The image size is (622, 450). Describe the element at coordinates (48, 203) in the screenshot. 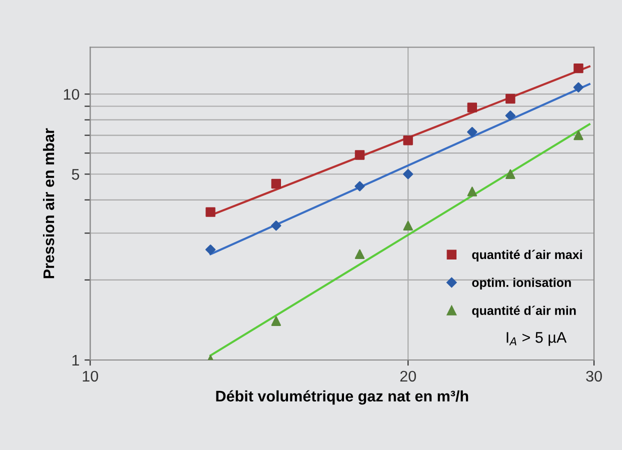

I see `y-axis-title: Pression air en mbar` at that location.